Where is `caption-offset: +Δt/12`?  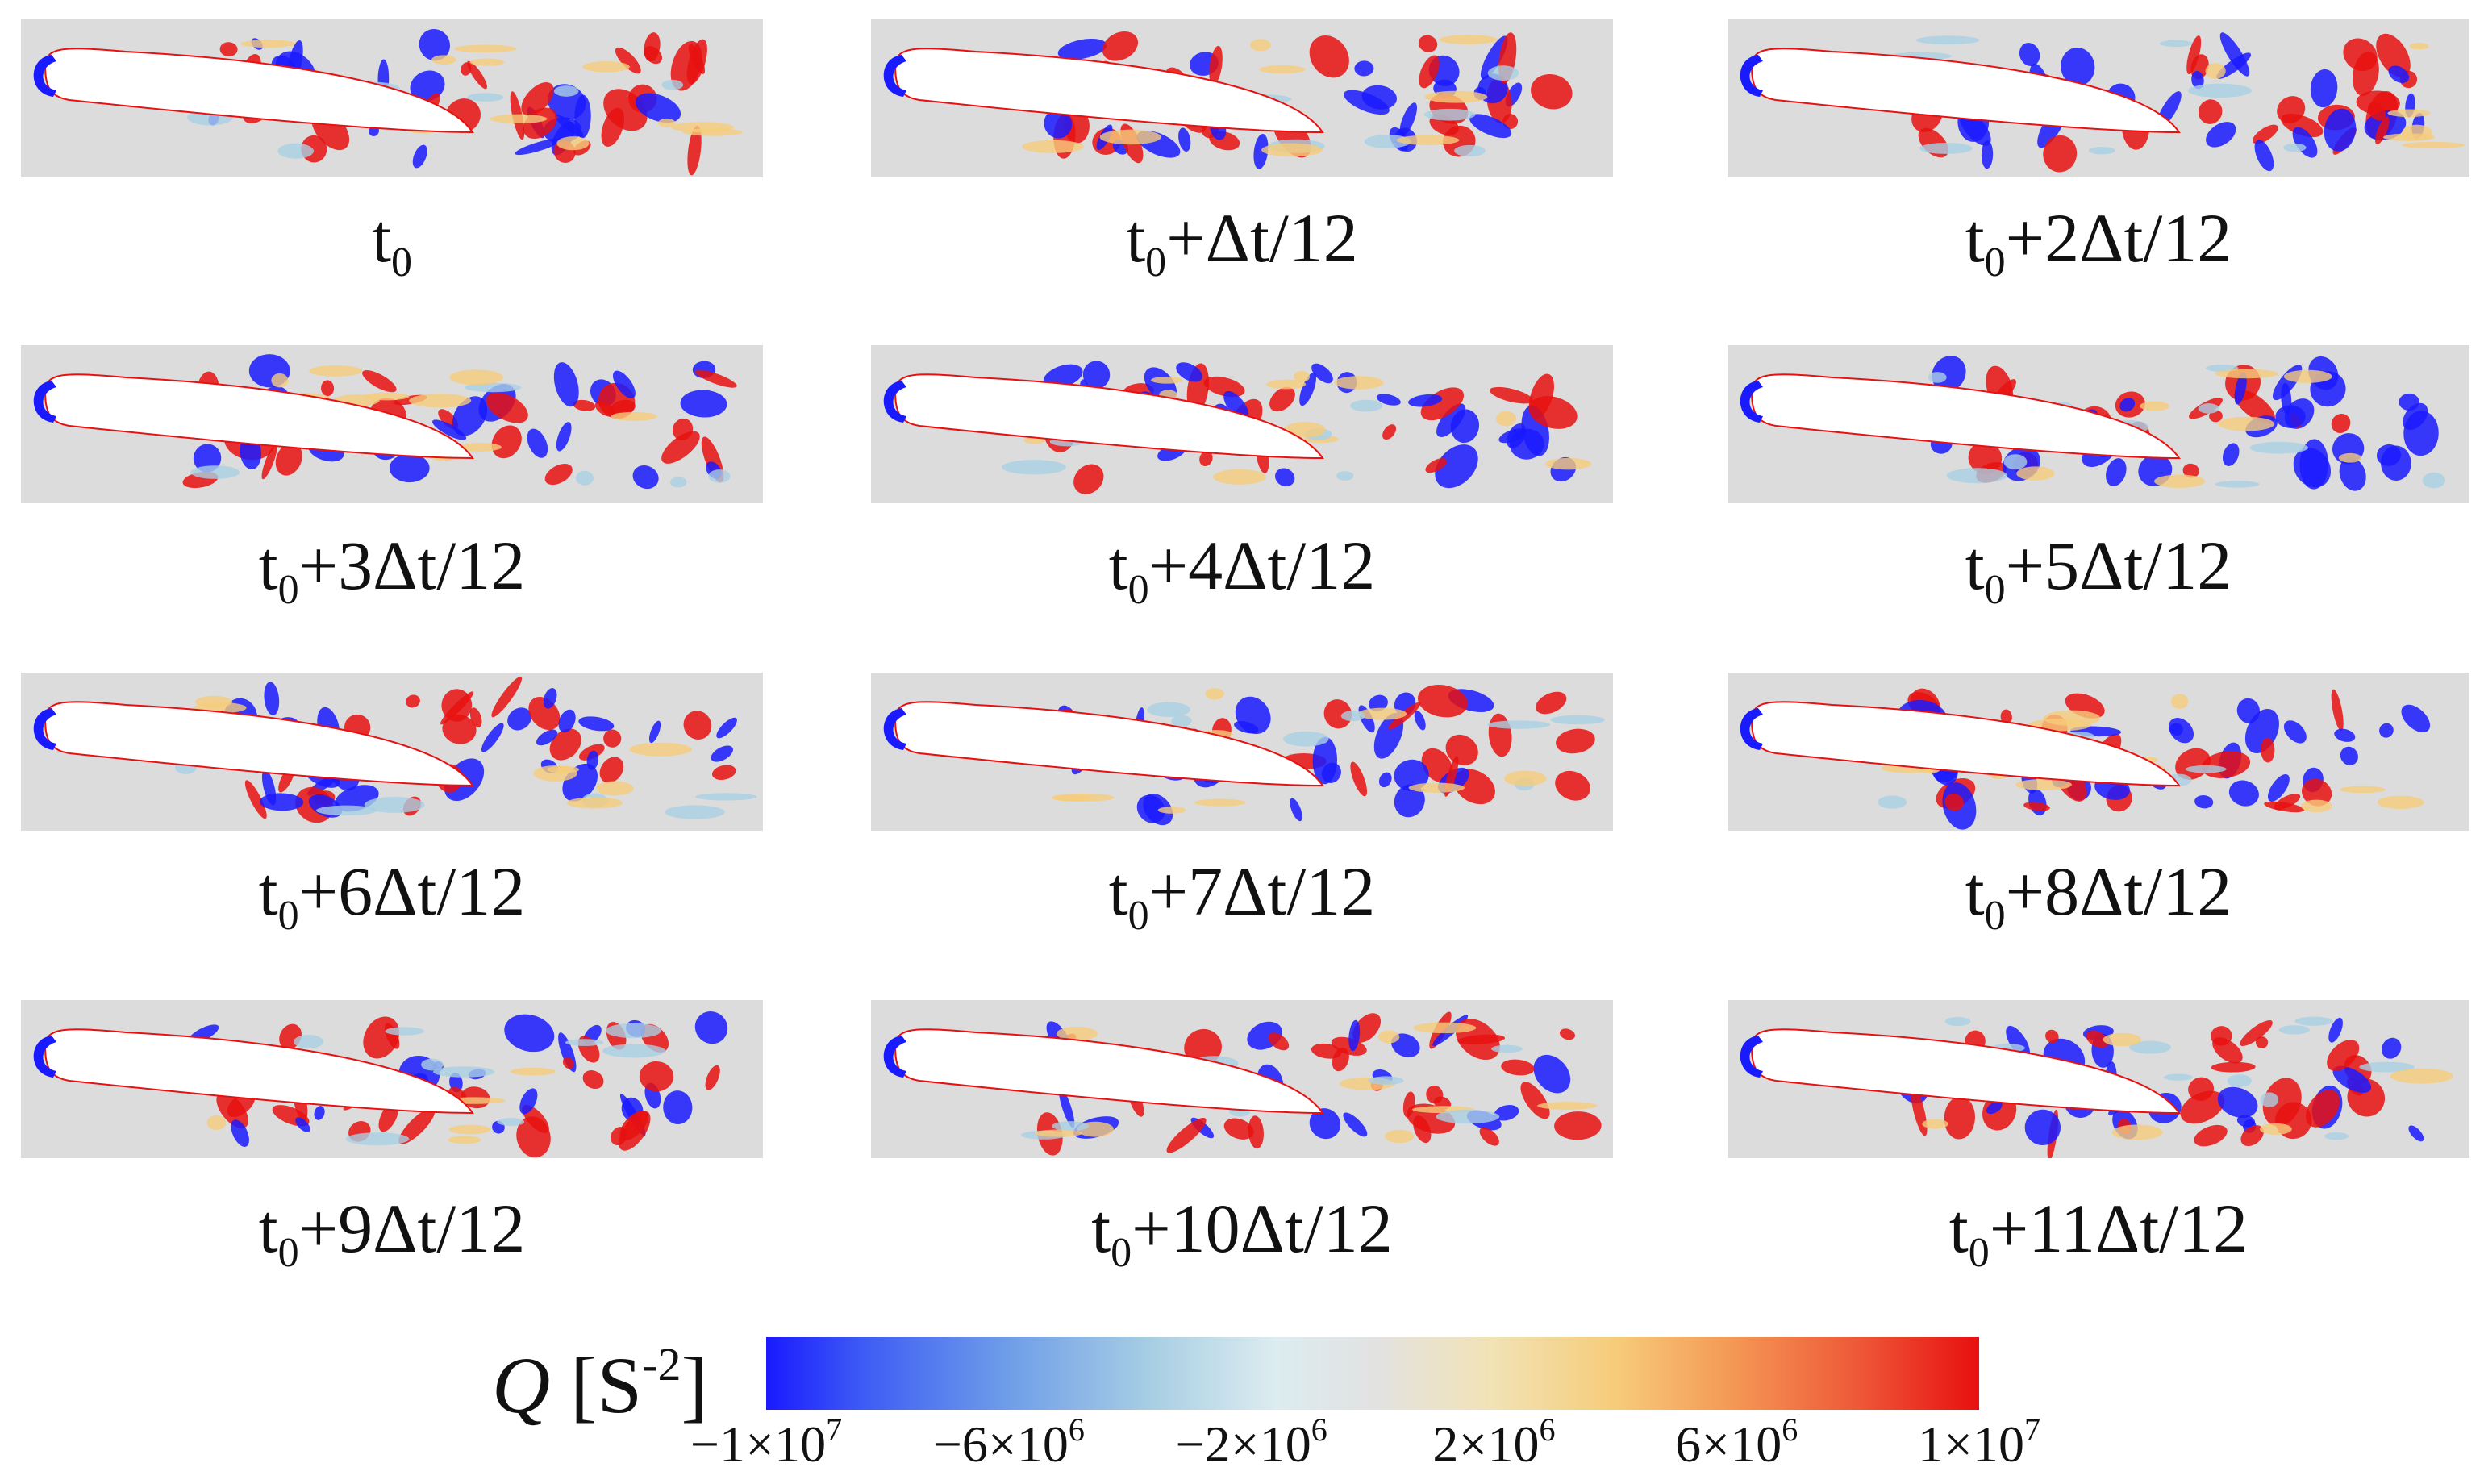
caption-offset: +Δt/12 is located at coordinates (1262, 238).